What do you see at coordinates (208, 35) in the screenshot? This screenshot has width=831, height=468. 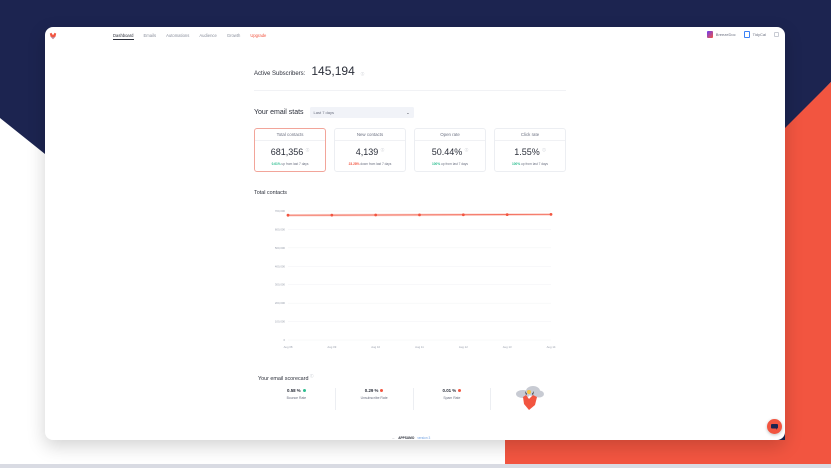 I see `nav-audience: Audience` at bounding box center [208, 35].